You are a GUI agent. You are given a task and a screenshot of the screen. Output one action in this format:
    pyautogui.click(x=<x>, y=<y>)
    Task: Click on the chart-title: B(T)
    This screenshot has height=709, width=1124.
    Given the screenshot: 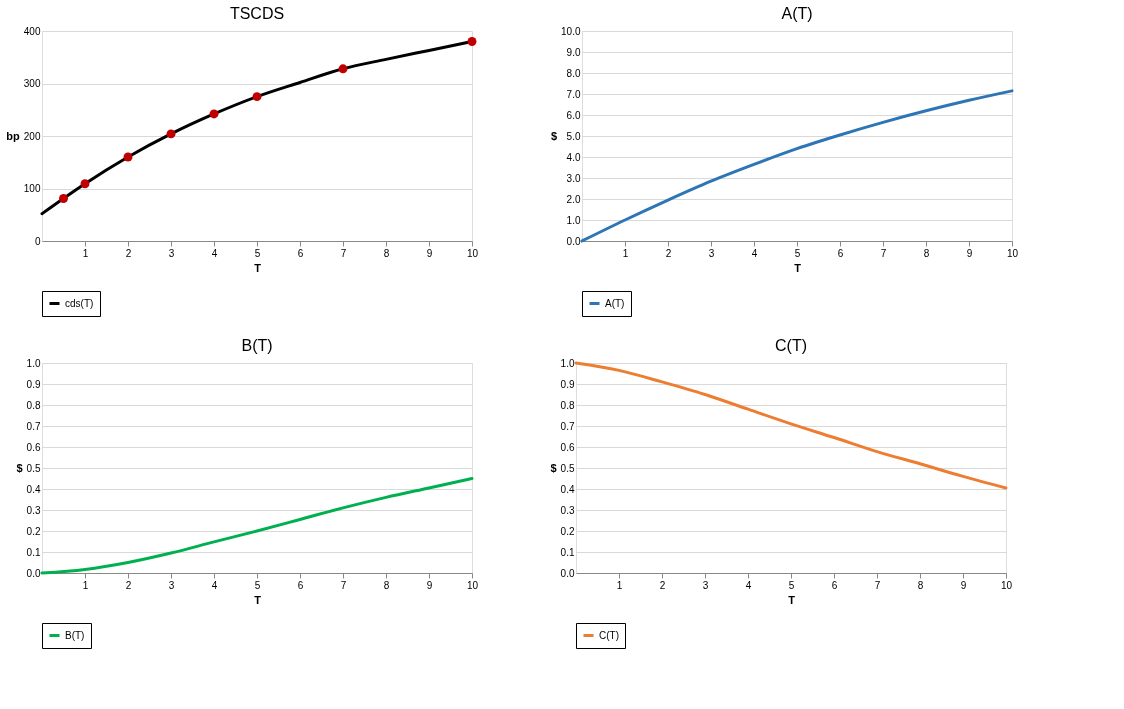 What is the action you would take?
    pyautogui.click(x=257, y=345)
    